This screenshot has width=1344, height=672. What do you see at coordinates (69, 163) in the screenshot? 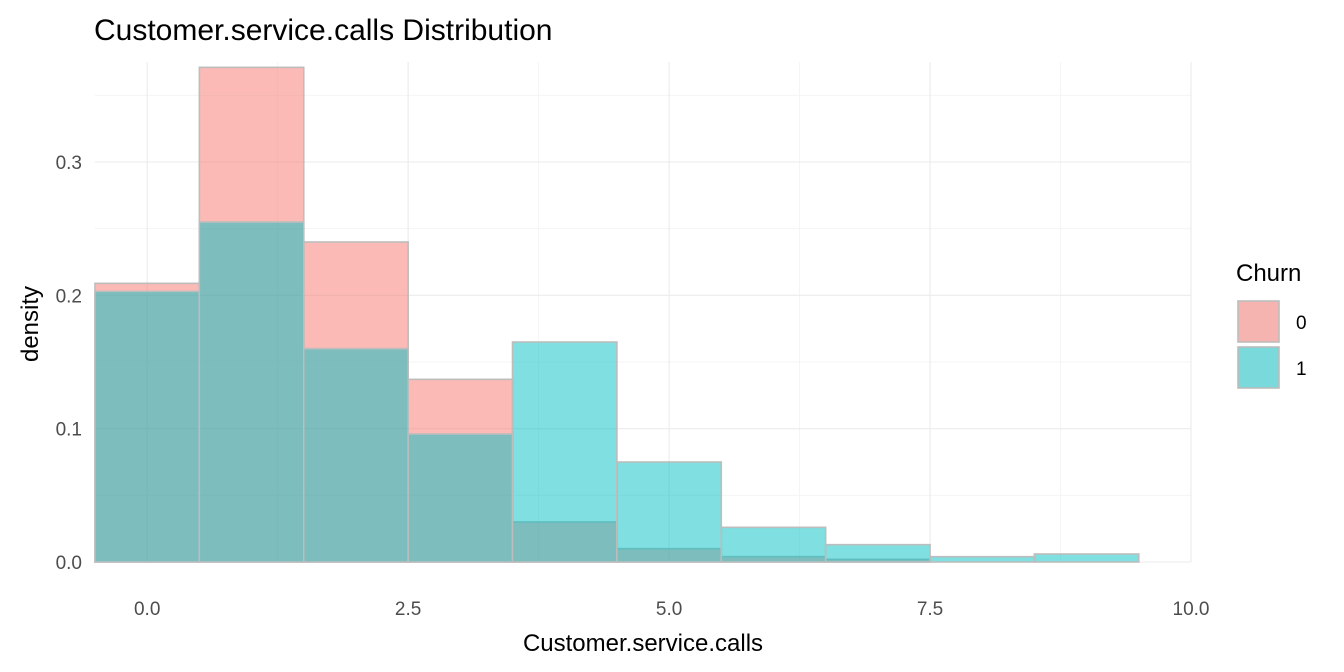
I see `y-tick-label: 0.3` at bounding box center [69, 163].